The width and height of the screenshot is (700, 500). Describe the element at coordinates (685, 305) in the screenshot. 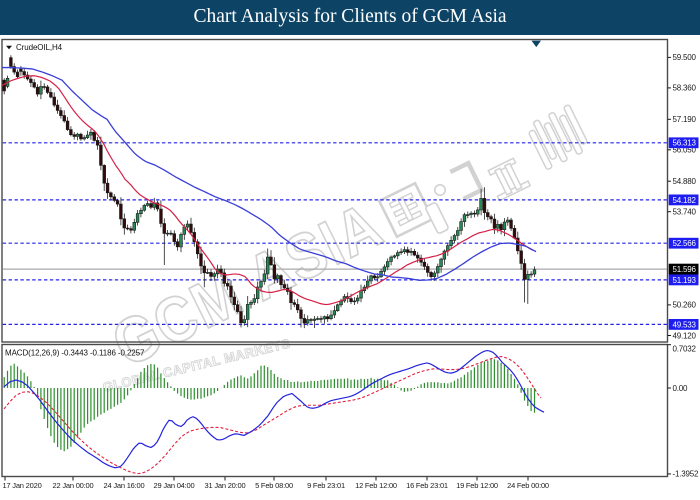

I see `svg-text: 50.260` at that location.